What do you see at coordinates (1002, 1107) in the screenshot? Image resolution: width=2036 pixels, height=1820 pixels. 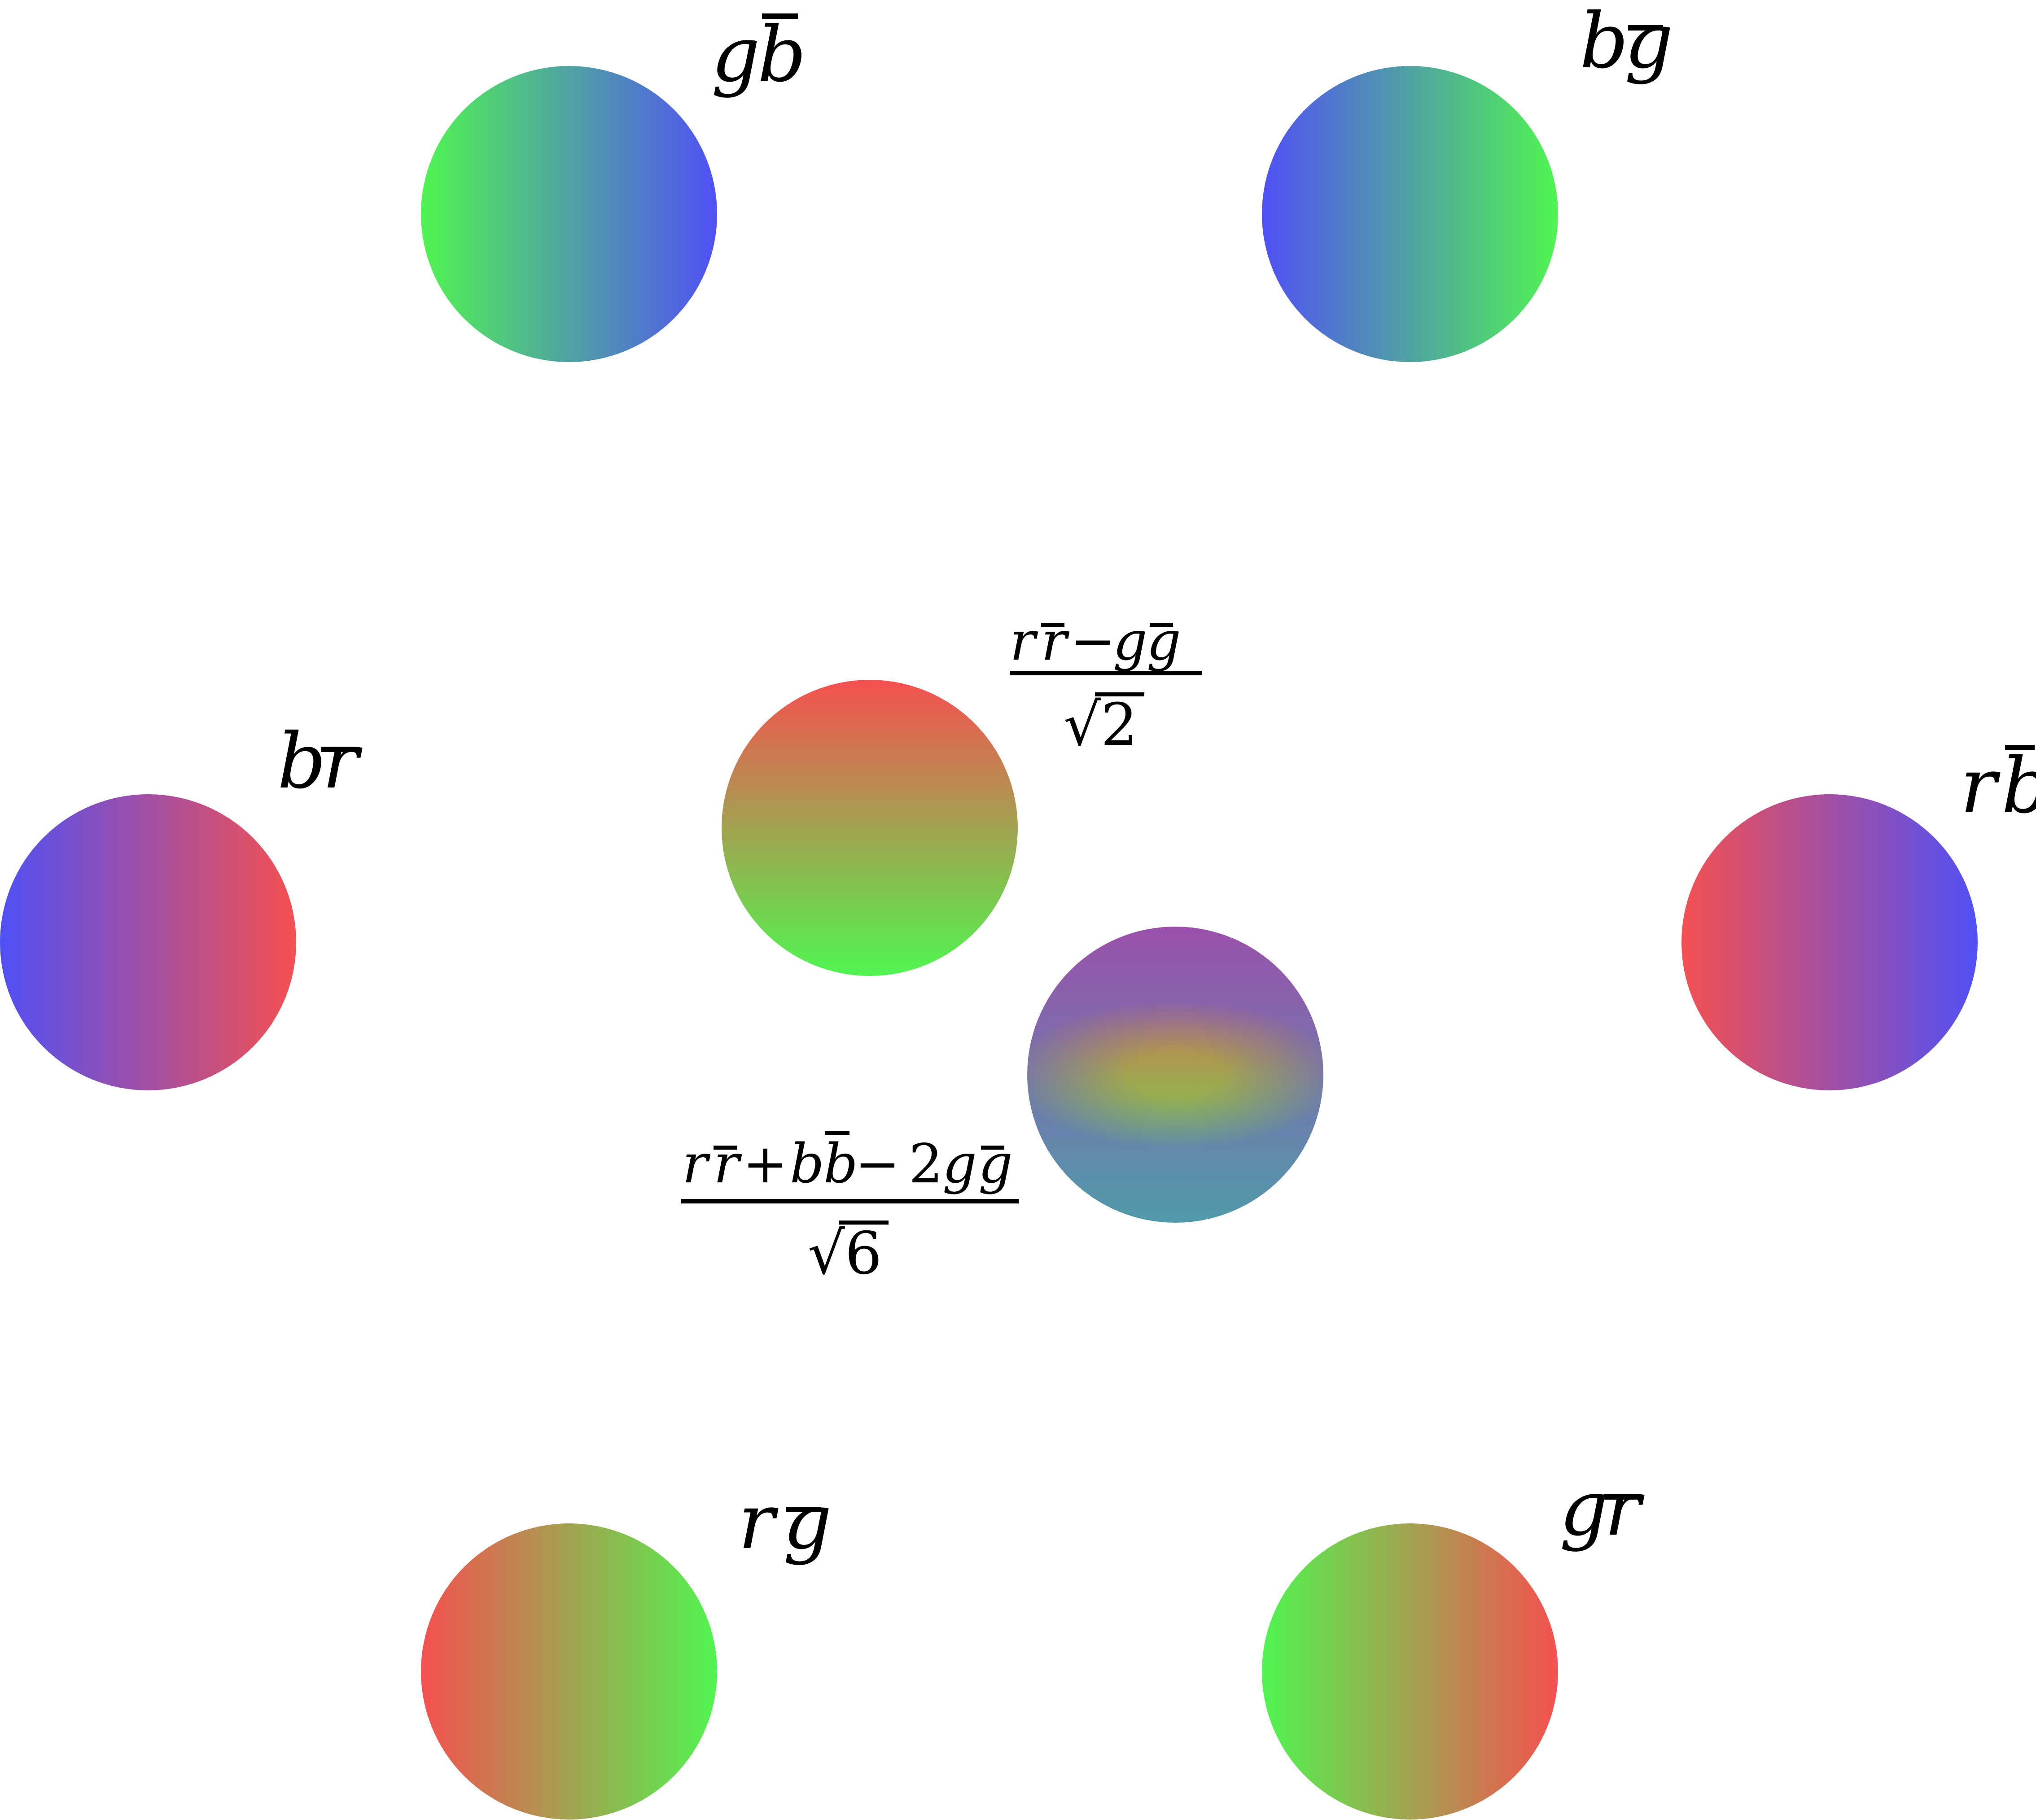 I see `state-rr-plus-bb-minus-2gg: r r + b b − 2 g g √6` at bounding box center [1002, 1107].